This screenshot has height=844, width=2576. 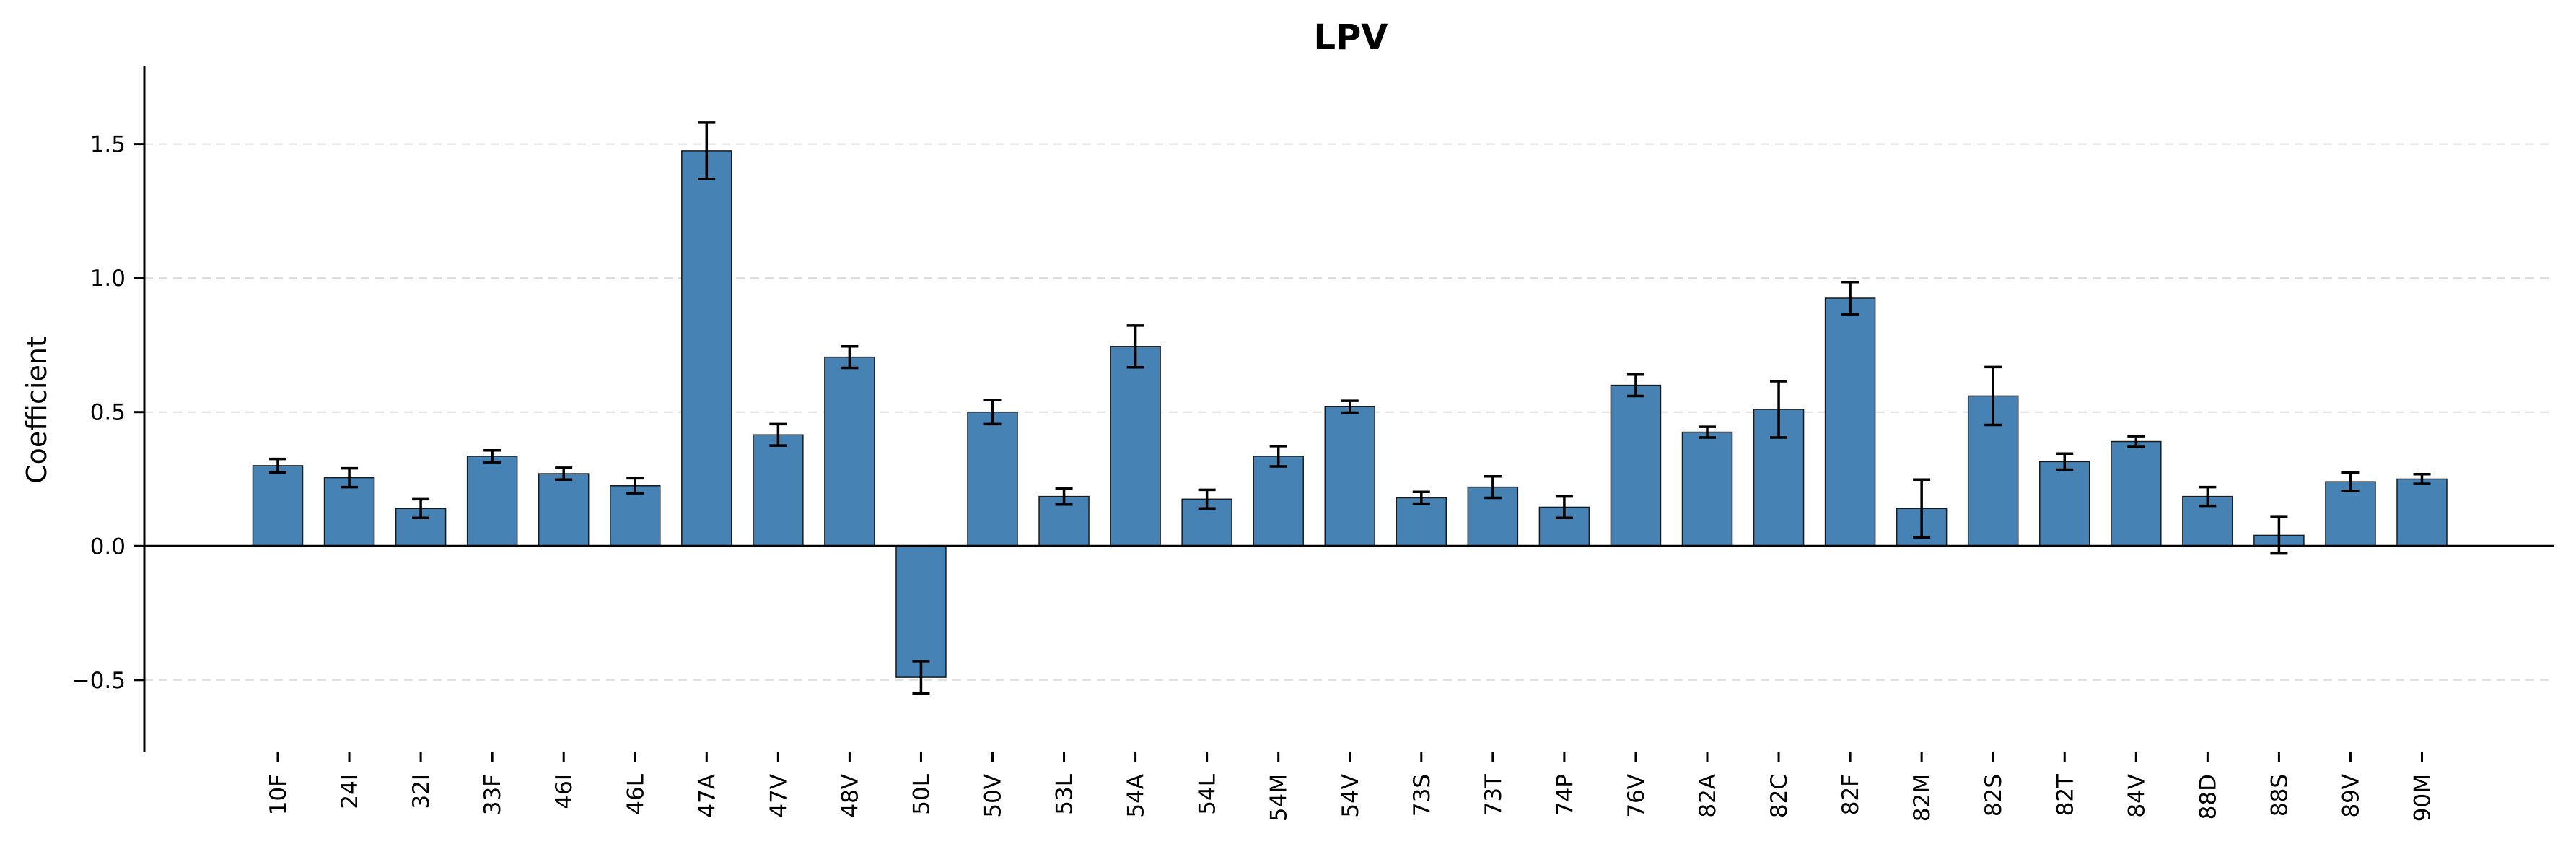 I want to click on x-tick-label: 84V, so click(x=2137, y=796).